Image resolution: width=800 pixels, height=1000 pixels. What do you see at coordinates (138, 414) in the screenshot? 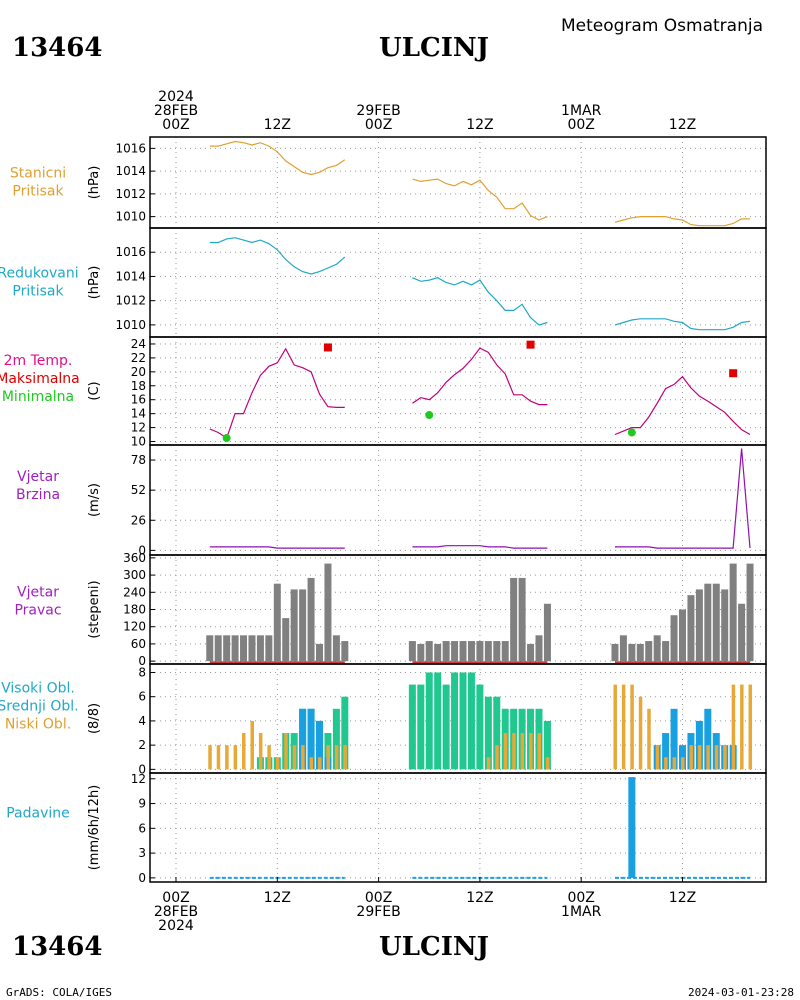
I see `y-tick-label: 14` at bounding box center [138, 414].